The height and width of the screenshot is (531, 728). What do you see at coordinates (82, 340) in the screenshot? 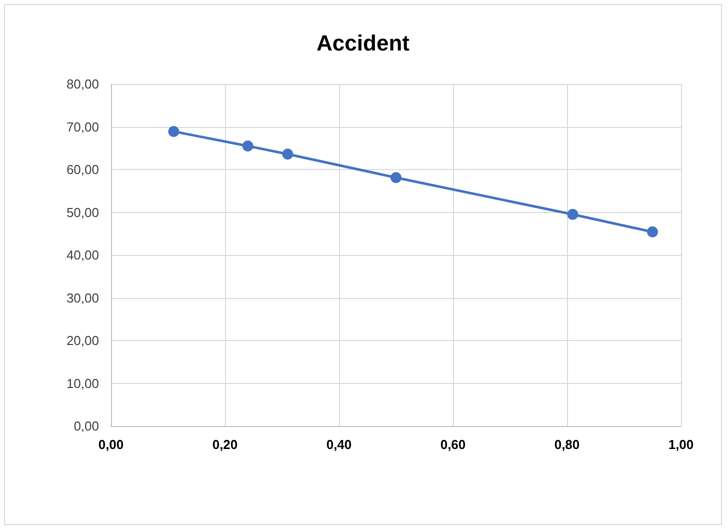
I see `y-tick-label: 20,00` at bounding box center [82, 340].